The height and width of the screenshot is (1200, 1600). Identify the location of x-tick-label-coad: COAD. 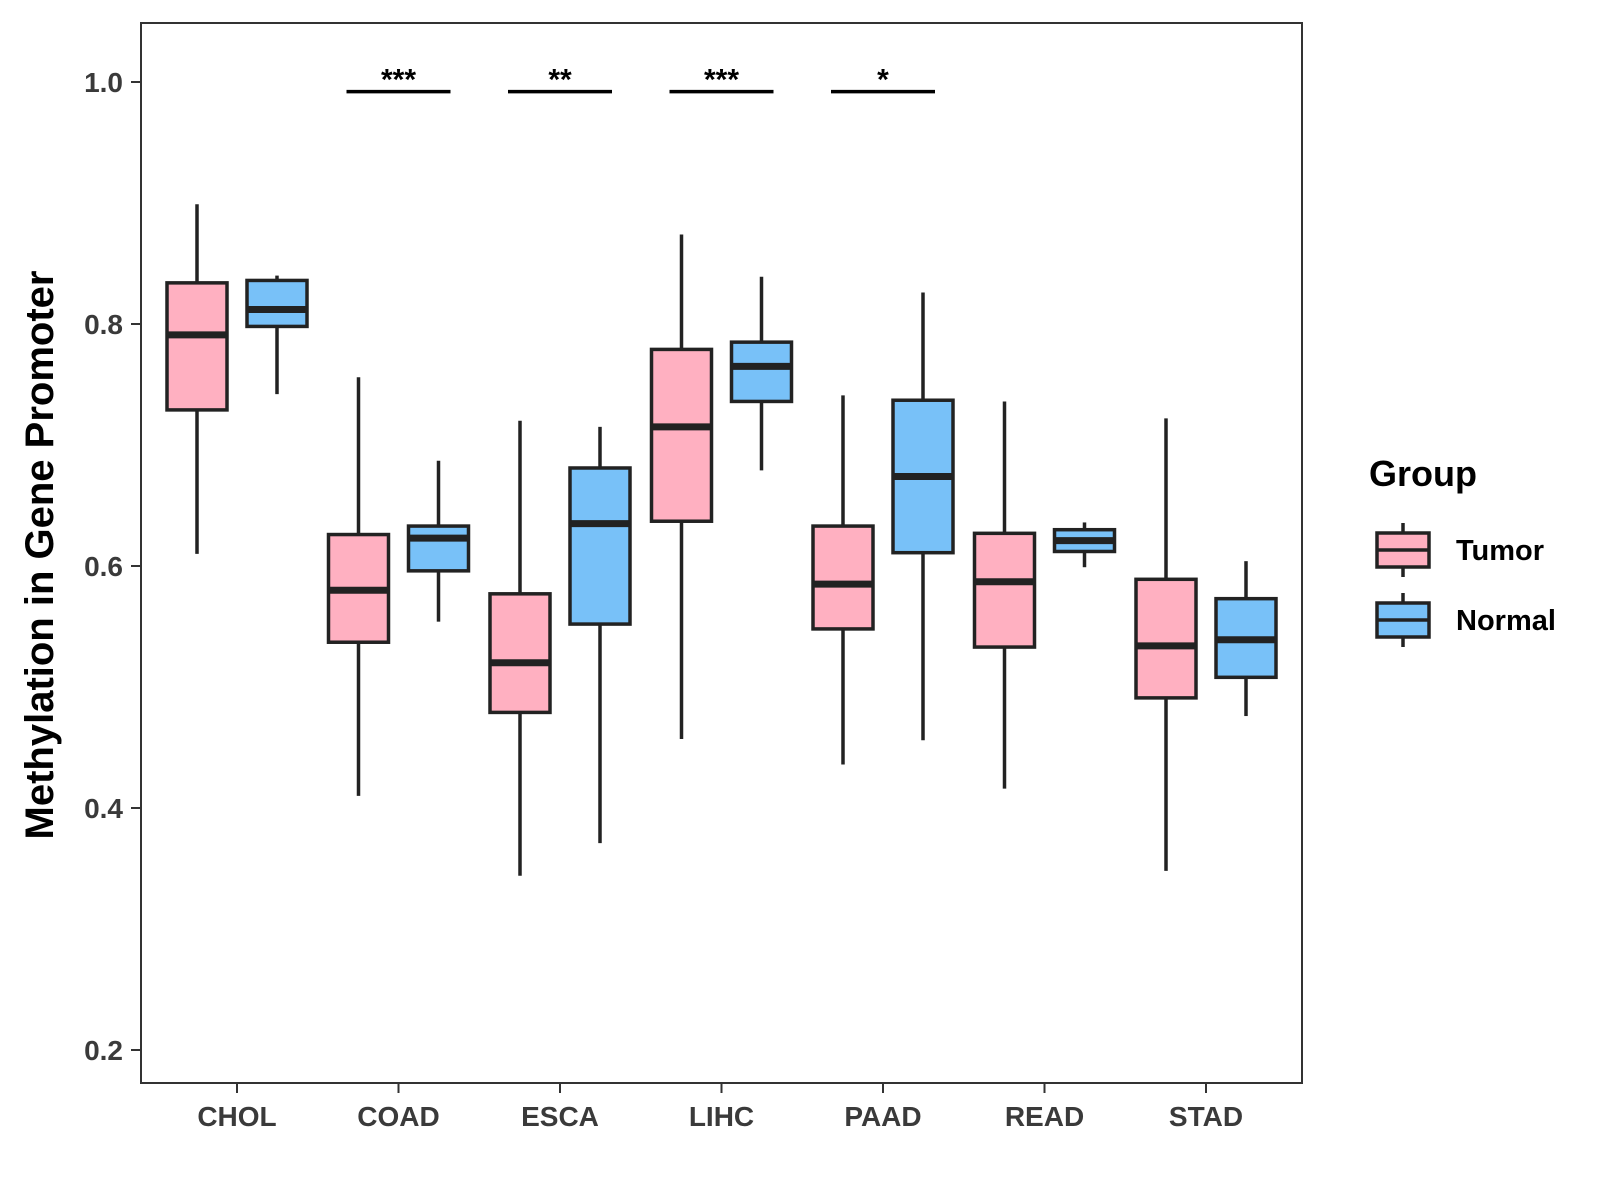
(398, 1116).